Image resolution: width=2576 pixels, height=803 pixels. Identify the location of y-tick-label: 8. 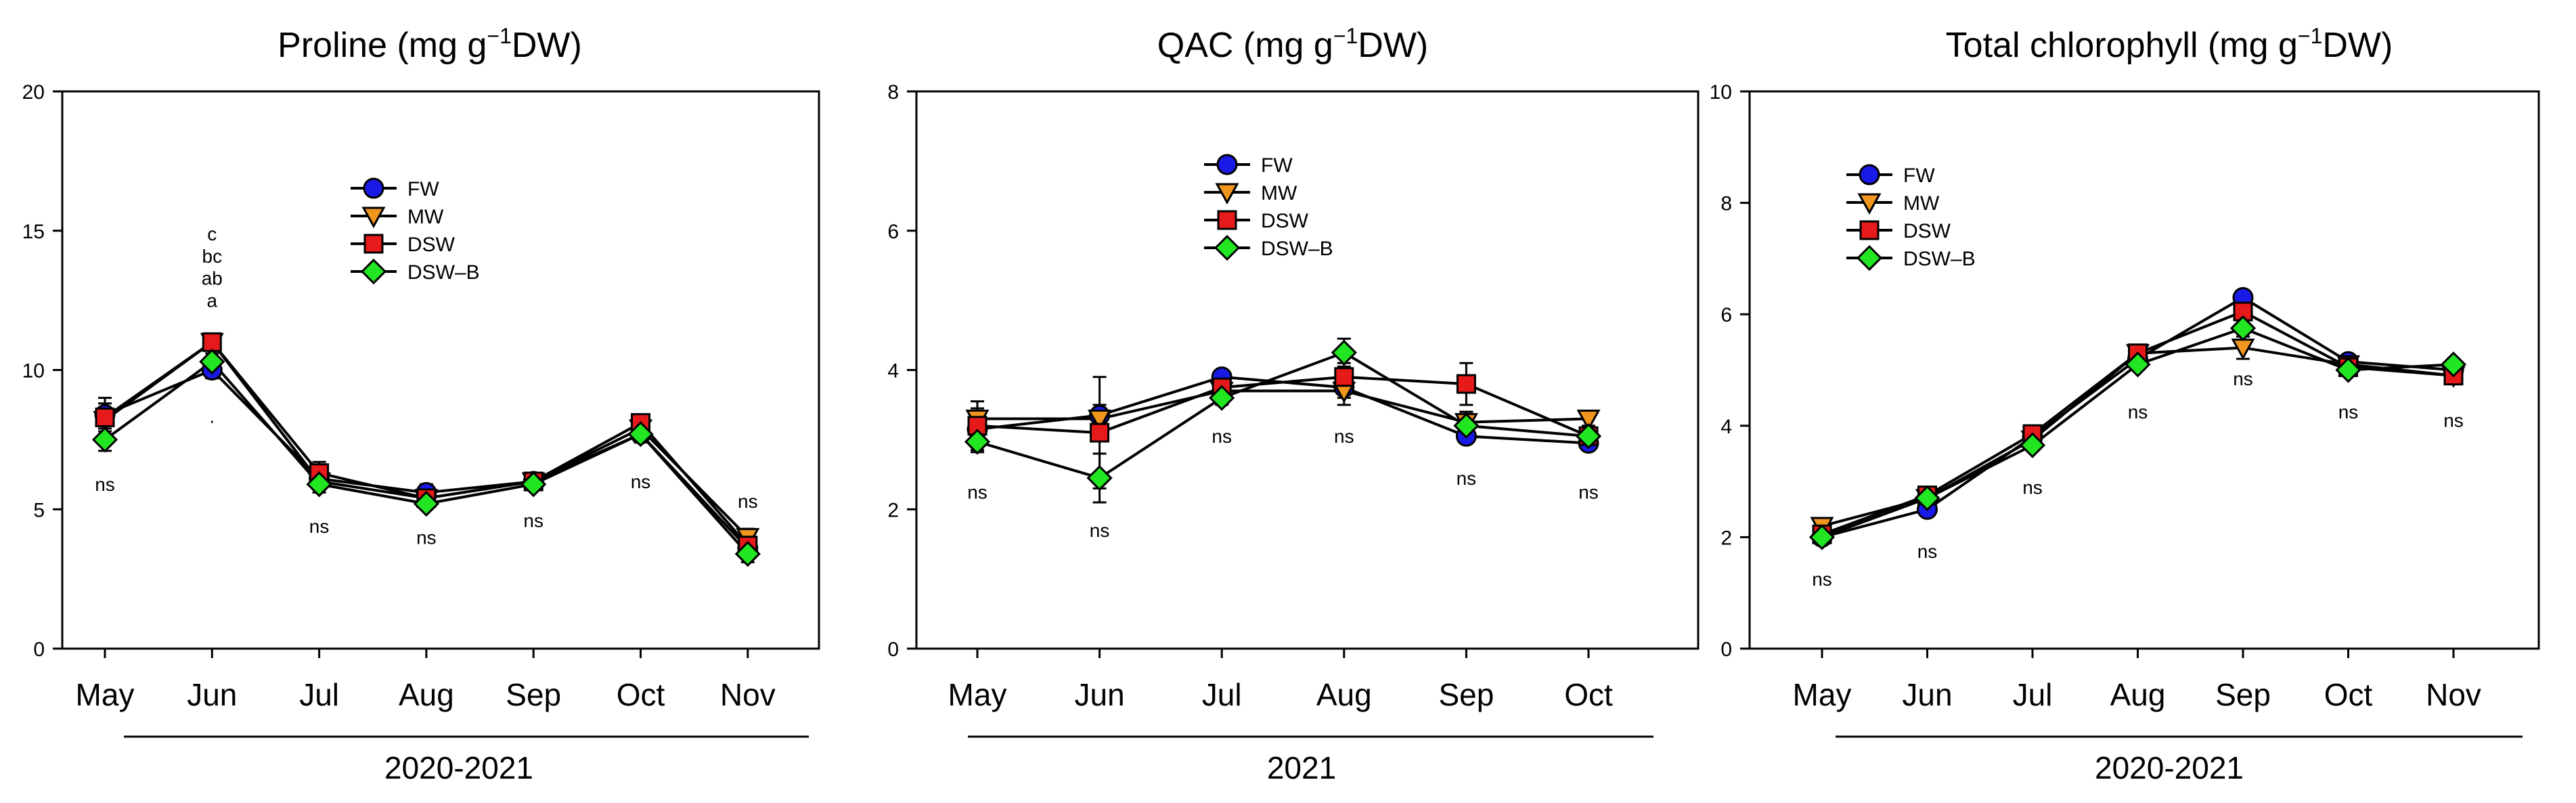
(893, 92).